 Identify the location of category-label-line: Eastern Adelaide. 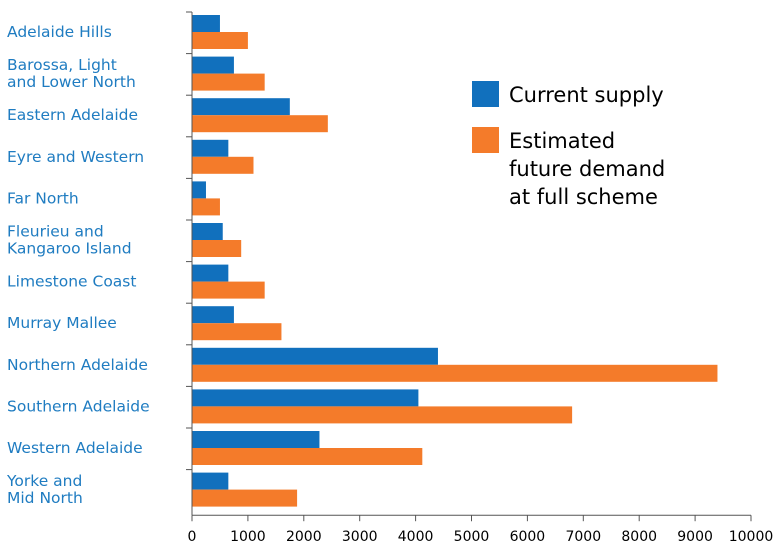
(72, 115).